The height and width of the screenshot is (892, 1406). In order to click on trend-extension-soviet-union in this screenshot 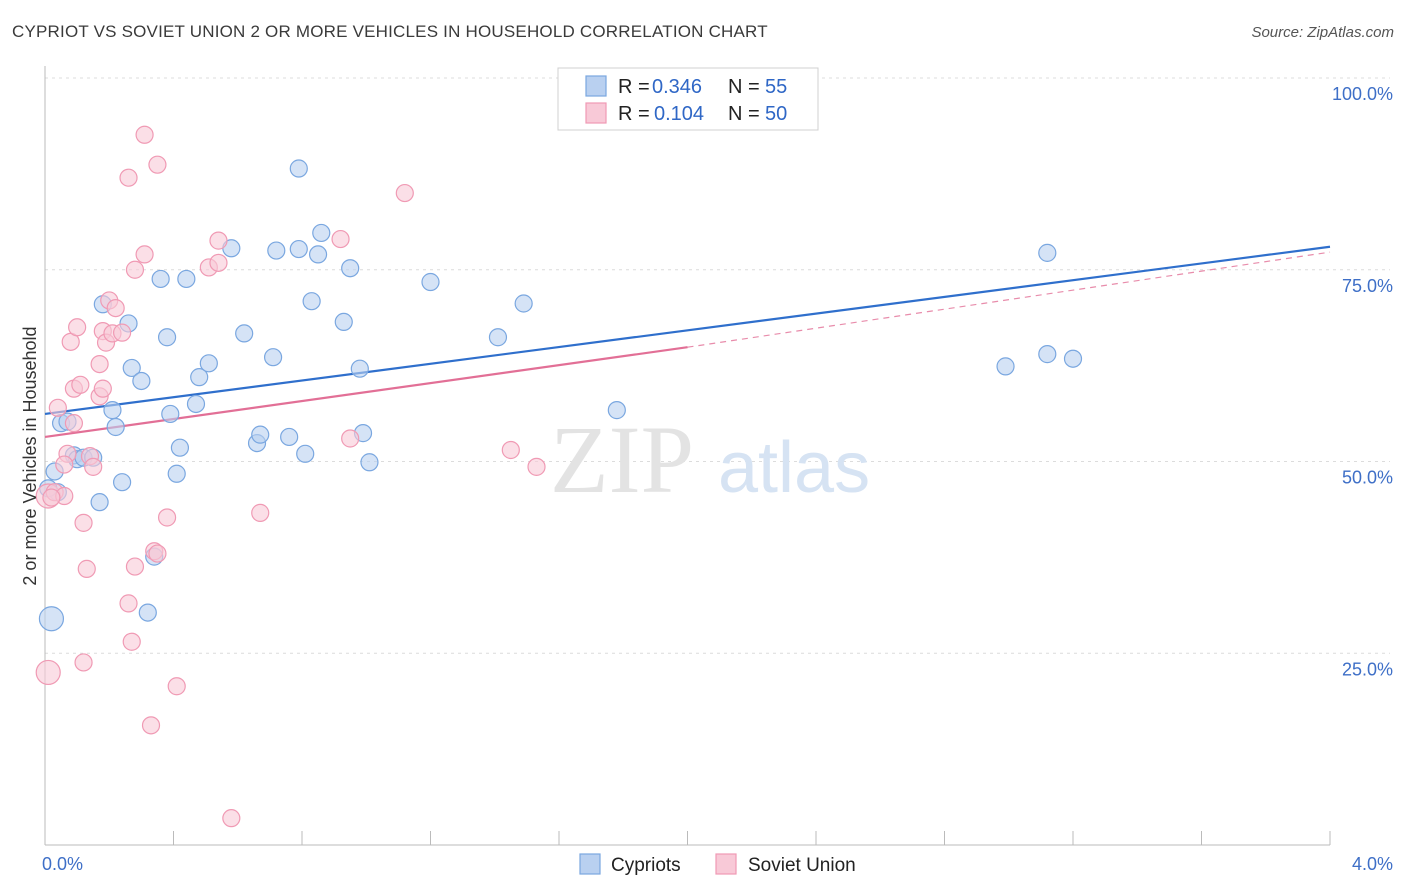, I will do `click(1009, 299)`.